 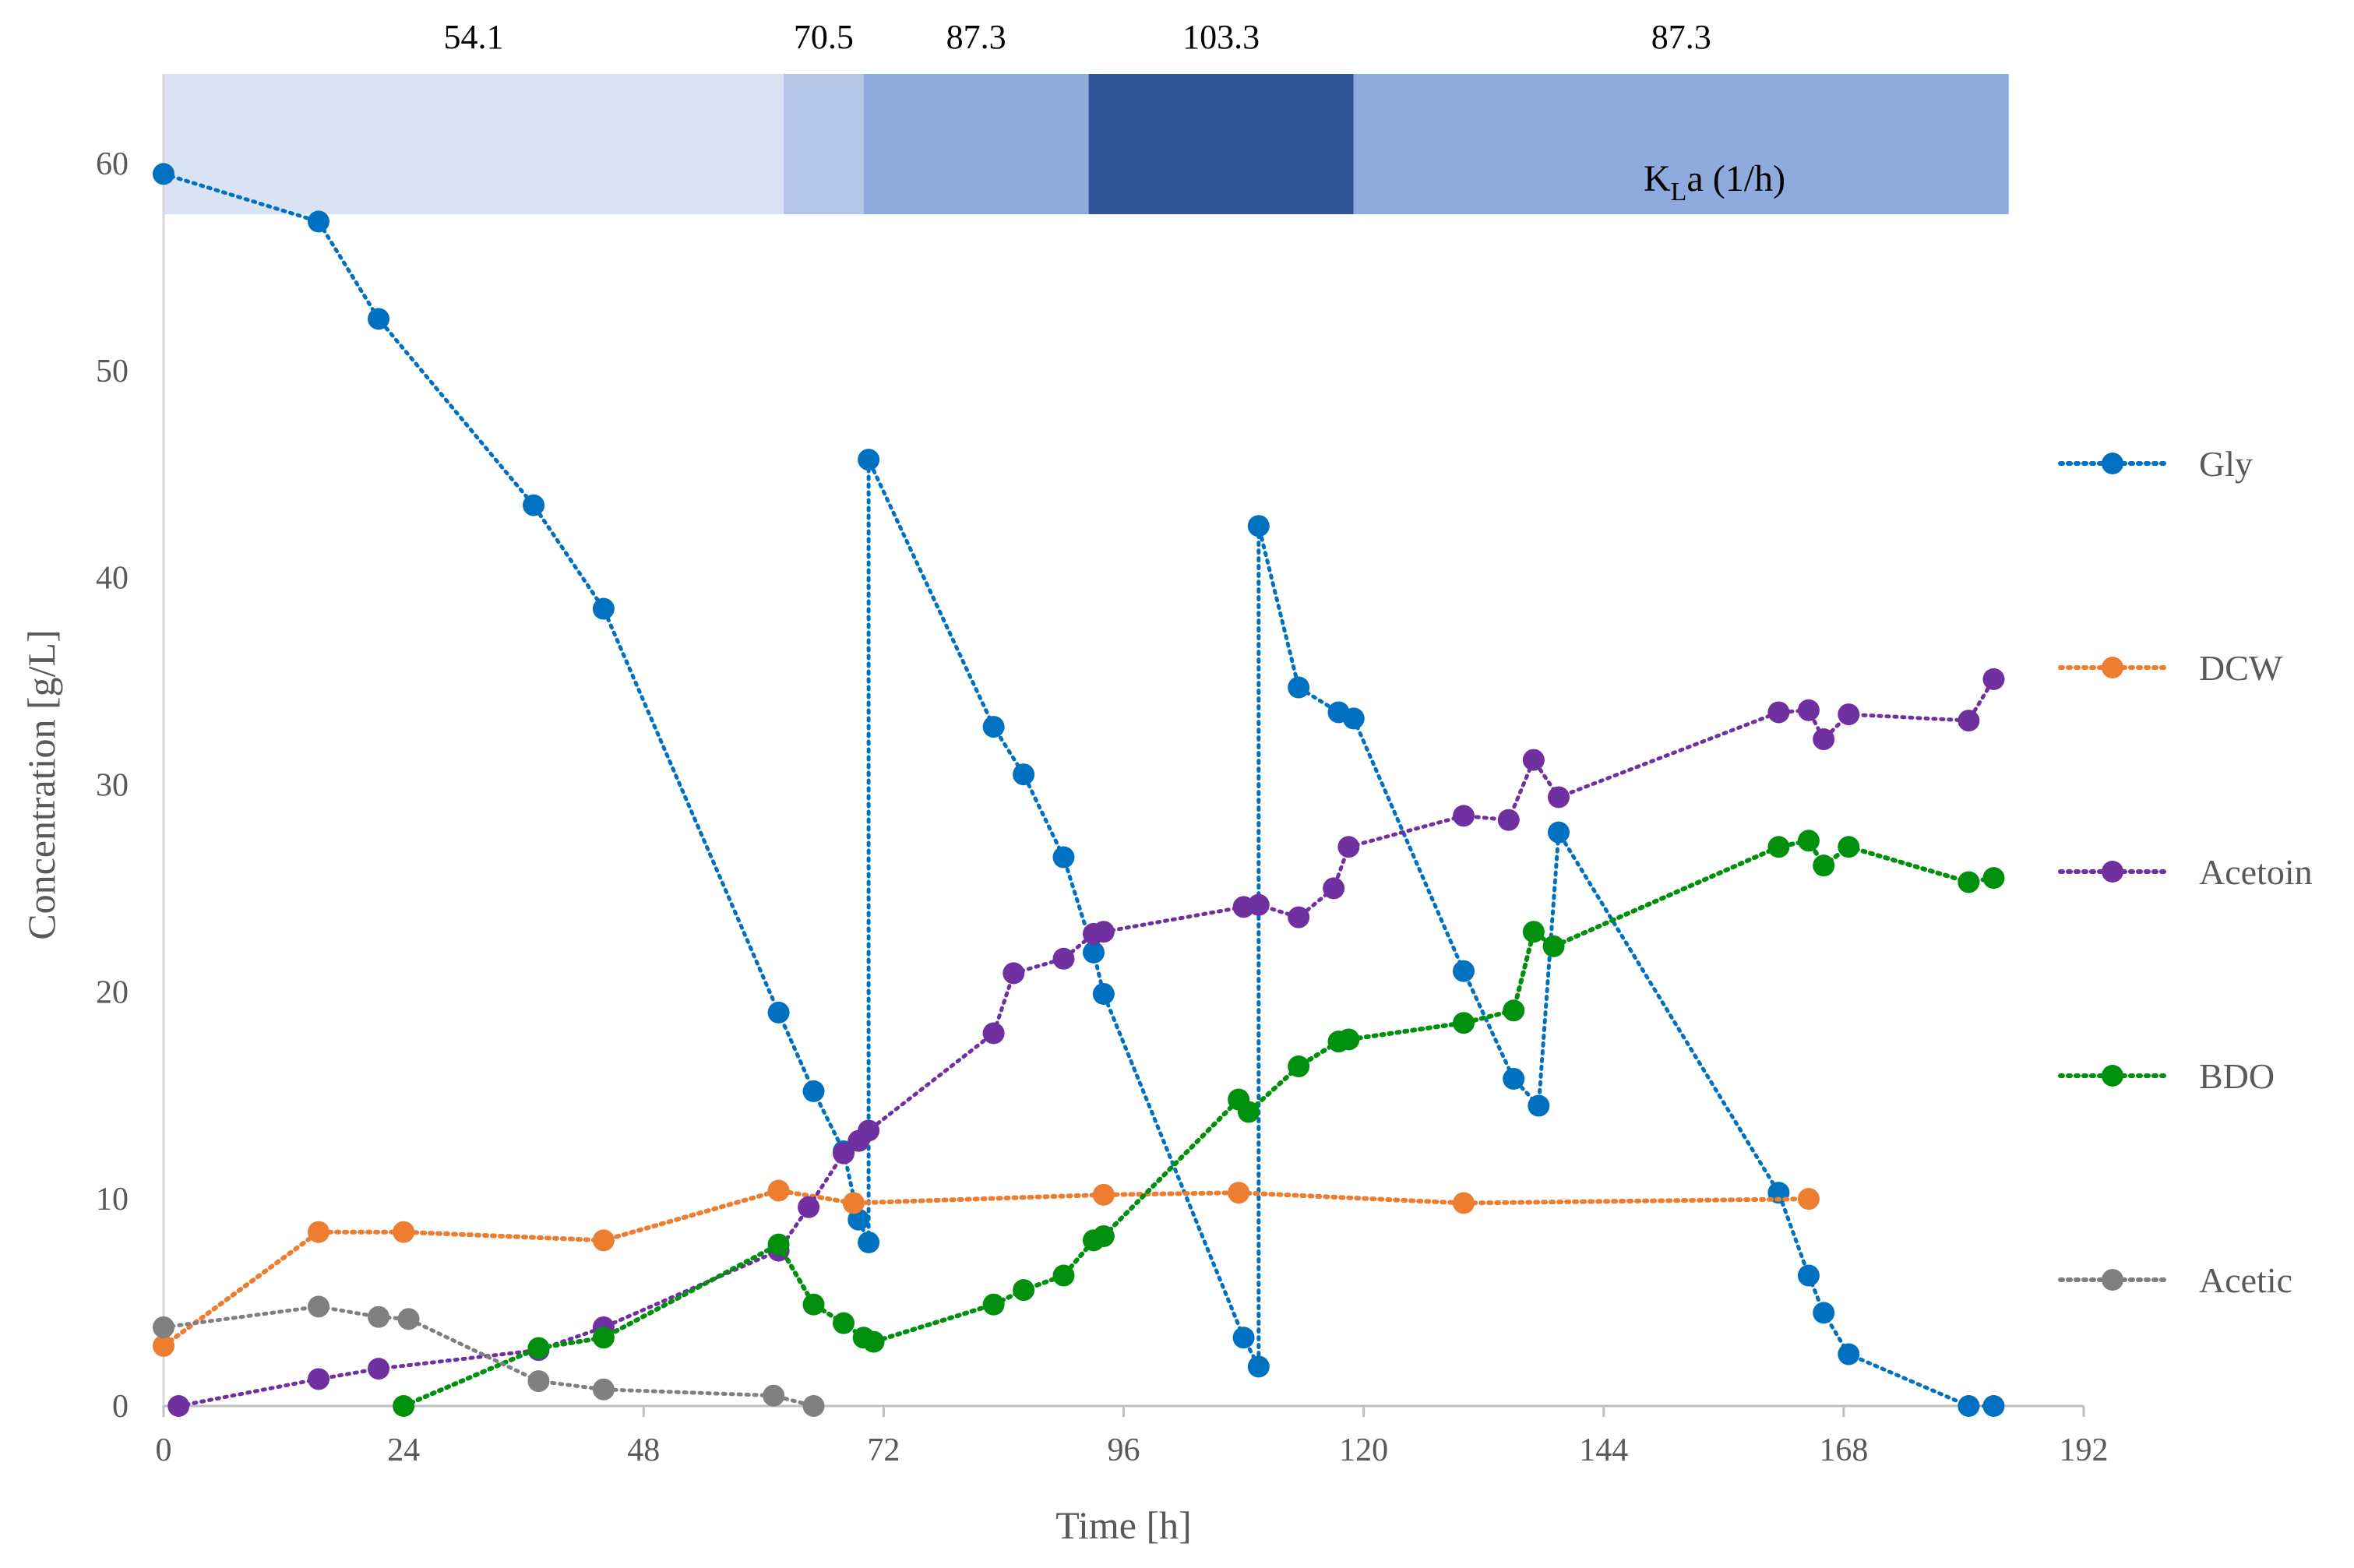 What do you see at coordinates (112, 786) in the screenshot?
I see `y-tick-label: 30` at bounding box center [112, 786].